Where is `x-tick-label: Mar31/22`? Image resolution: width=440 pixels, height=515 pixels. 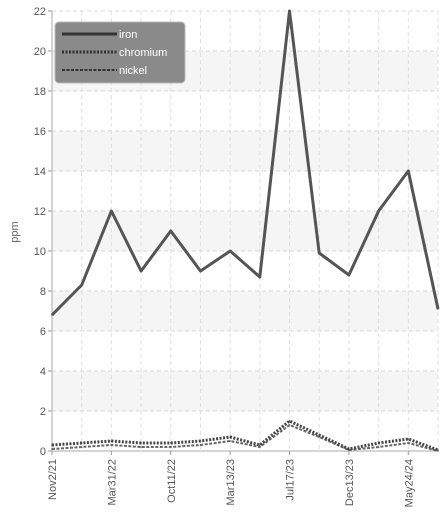
x-tick-label: Mar31/22 is located at coordinates (112, 482).